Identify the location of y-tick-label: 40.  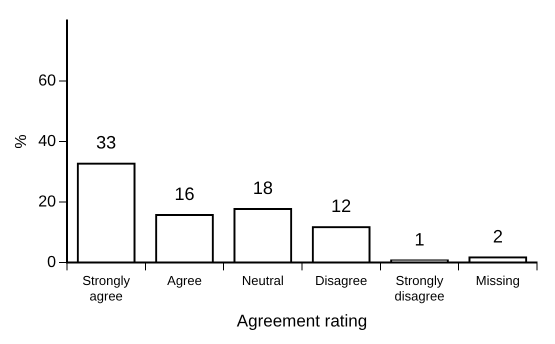
(47, 141).